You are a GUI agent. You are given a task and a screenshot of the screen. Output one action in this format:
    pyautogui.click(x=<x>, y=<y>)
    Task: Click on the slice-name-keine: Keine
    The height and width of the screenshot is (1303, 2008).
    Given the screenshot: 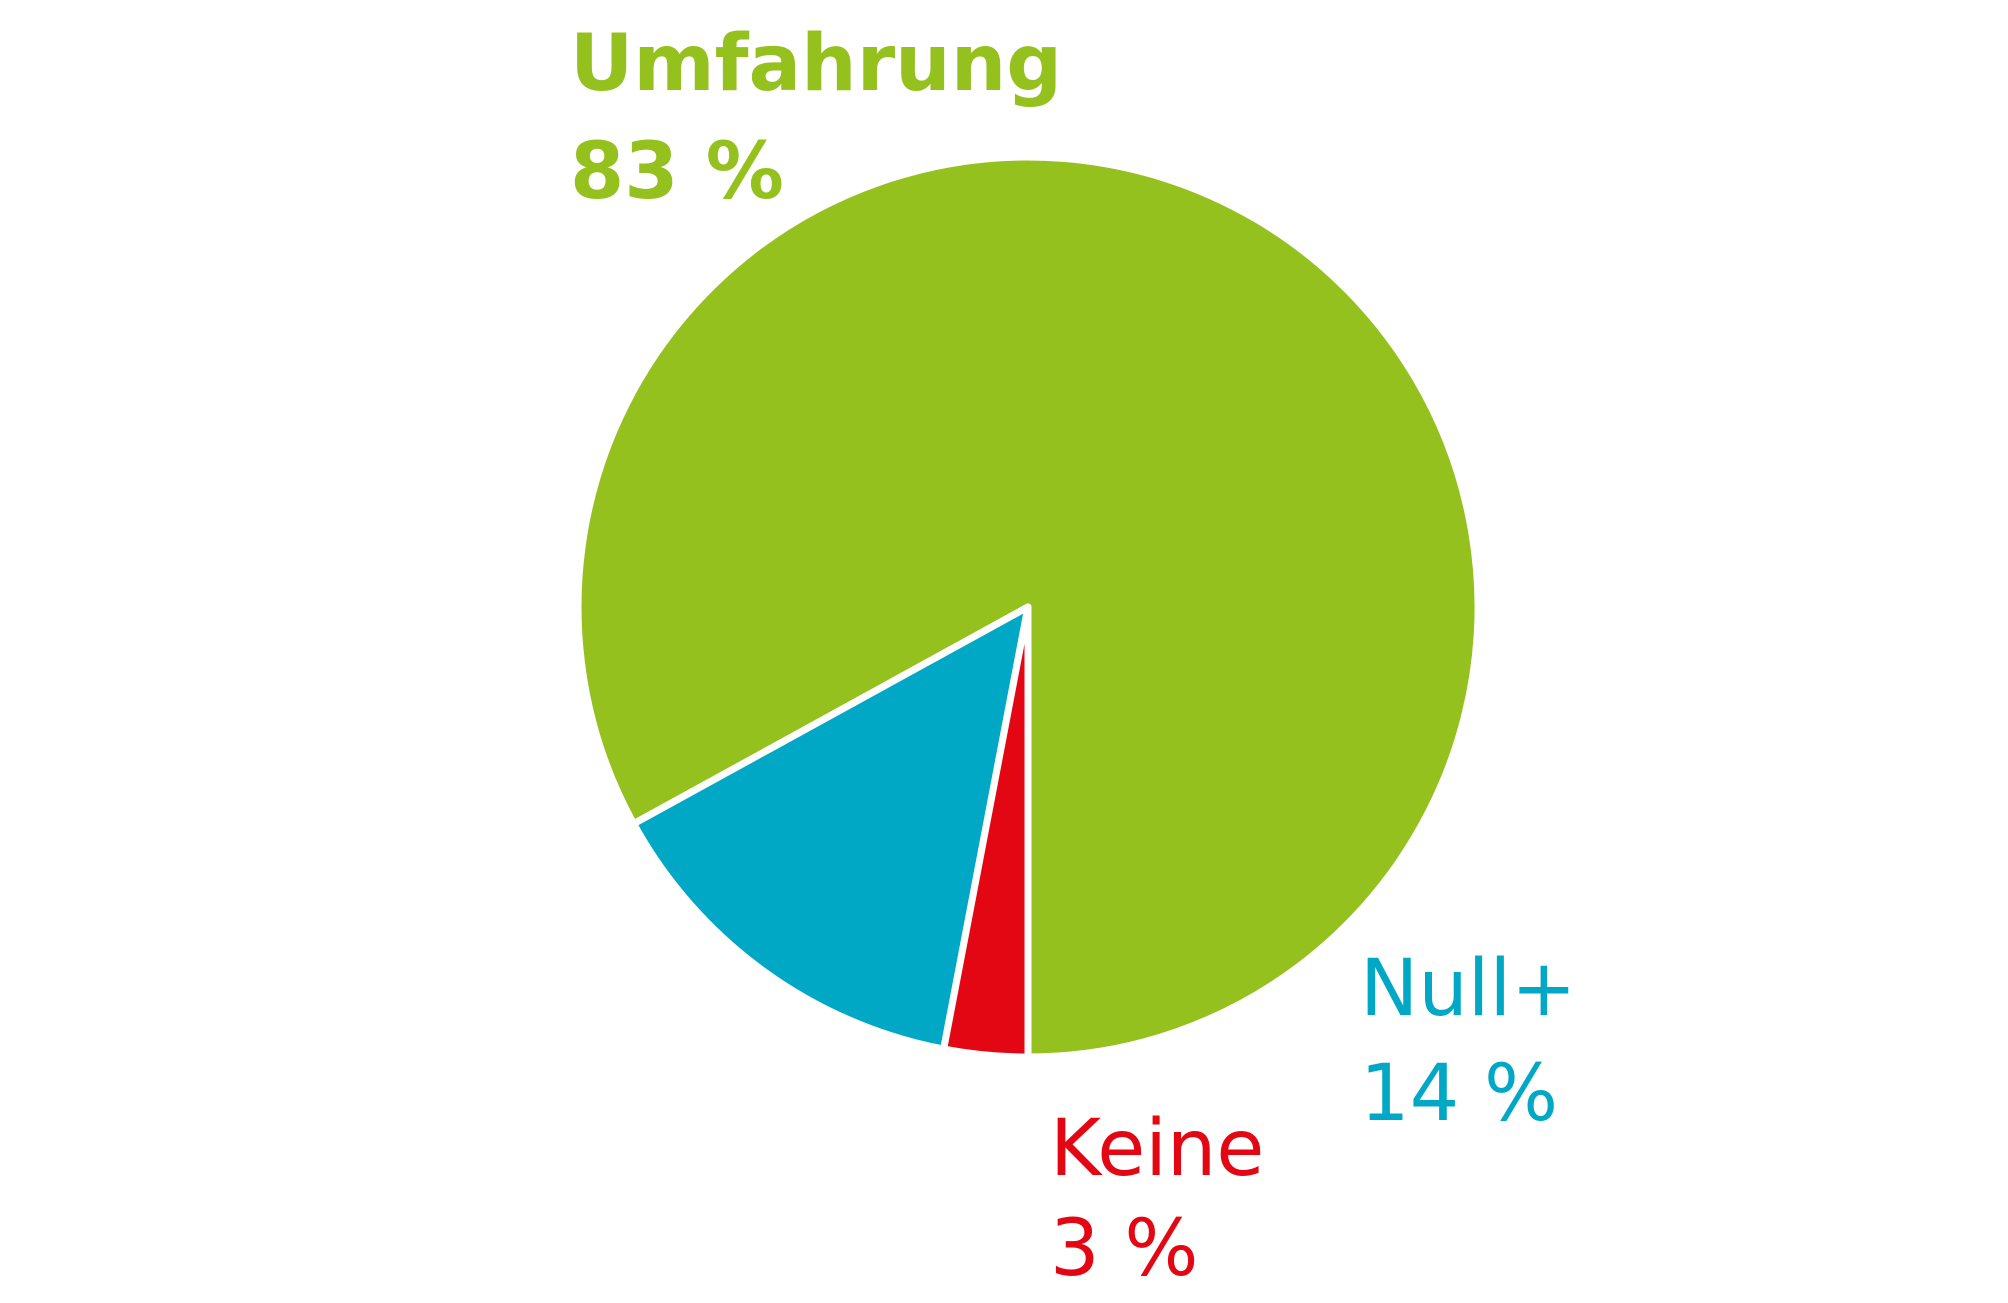 What is the action you would take?
    pyautogui.click(x=1157, y=1149)
    